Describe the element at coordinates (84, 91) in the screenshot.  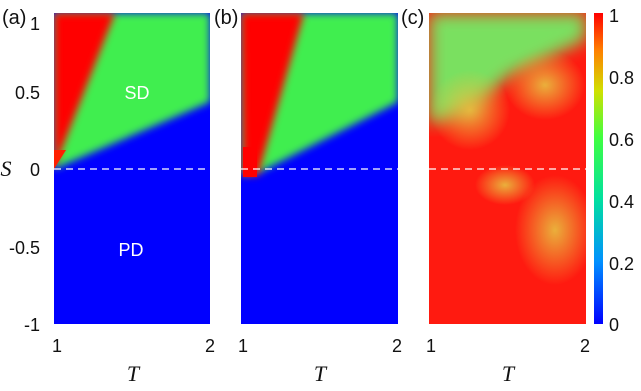
I see `panel-a-red-region` at that location.